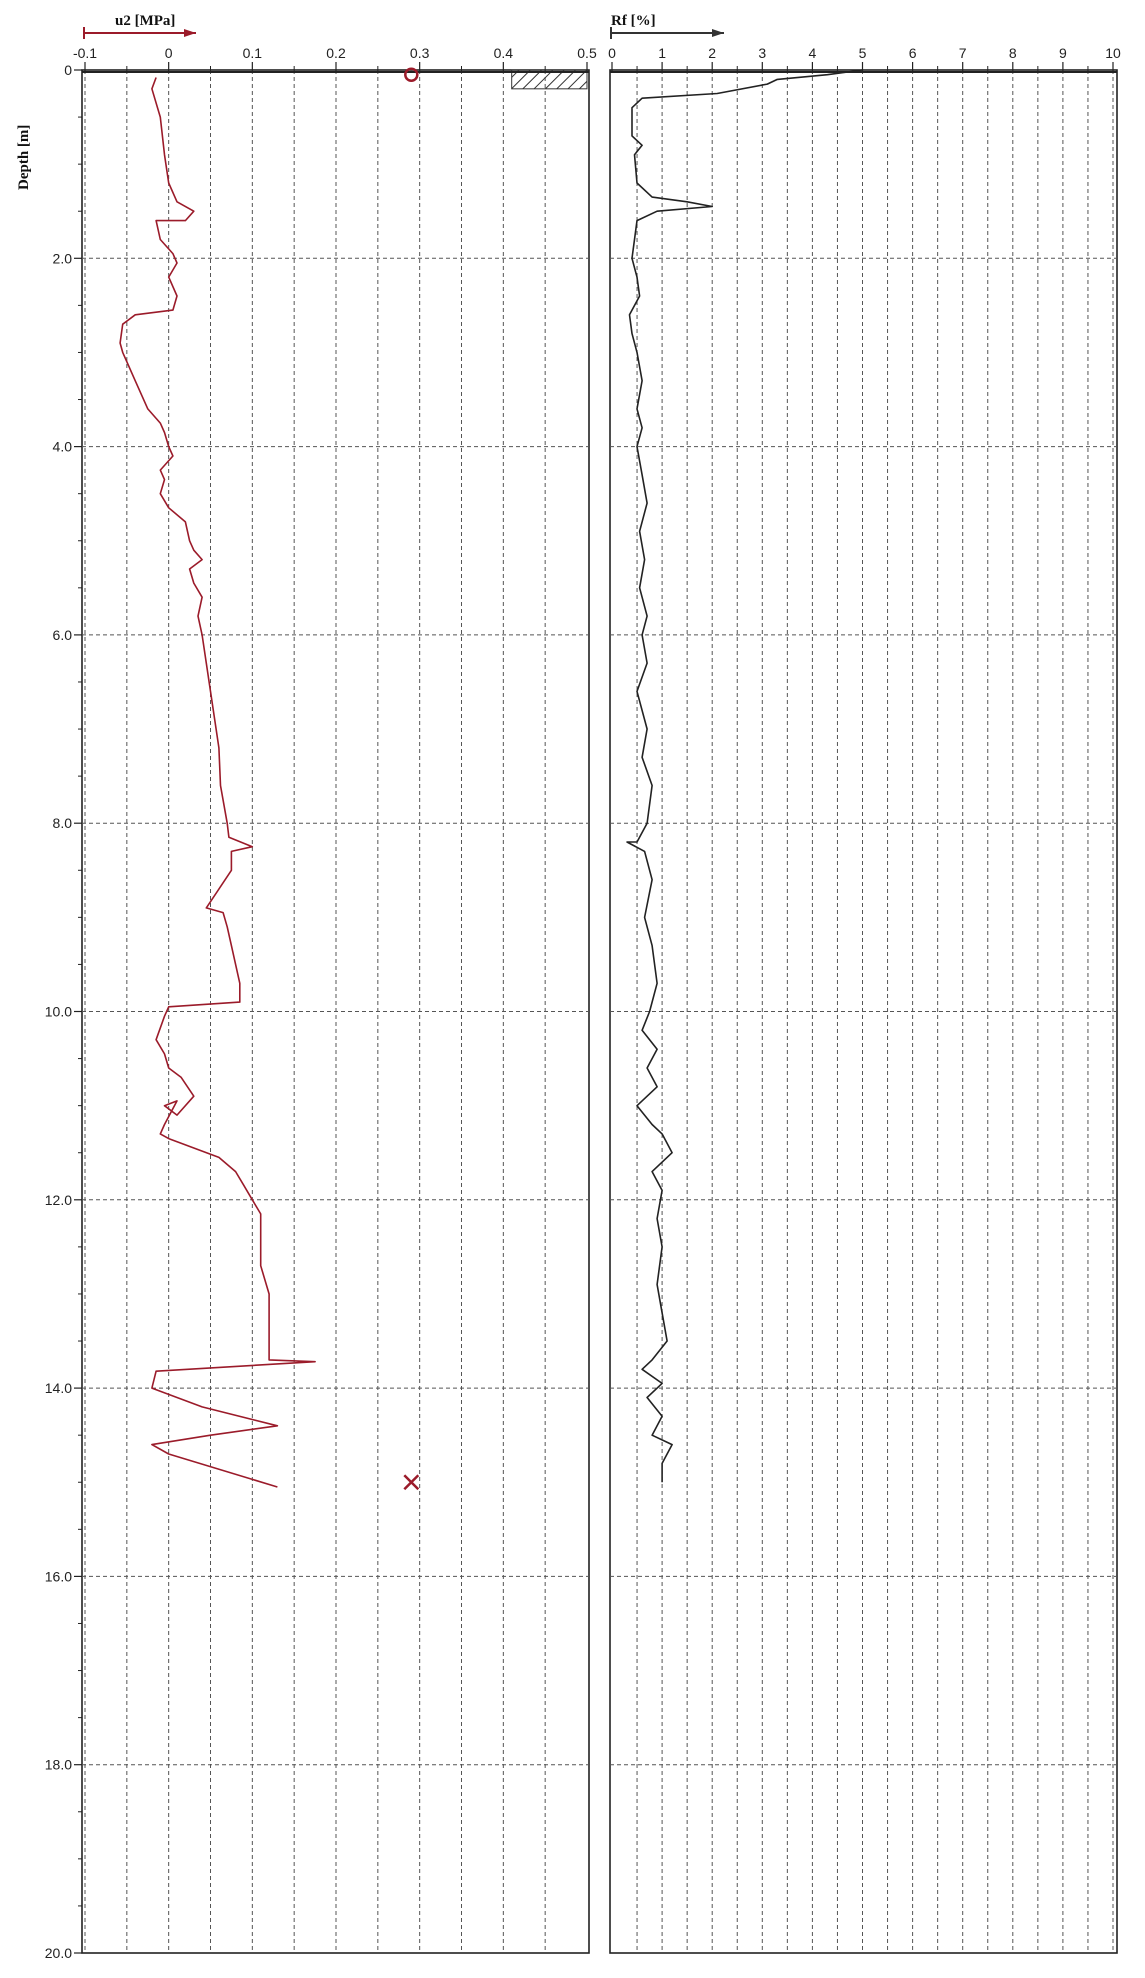 This screenshot has height=1978, width=1145. What do you see at coordinates (63, 258) in the screenshot?
I see `depth-tick-label: 2.0` at bounding box center [63, 258].